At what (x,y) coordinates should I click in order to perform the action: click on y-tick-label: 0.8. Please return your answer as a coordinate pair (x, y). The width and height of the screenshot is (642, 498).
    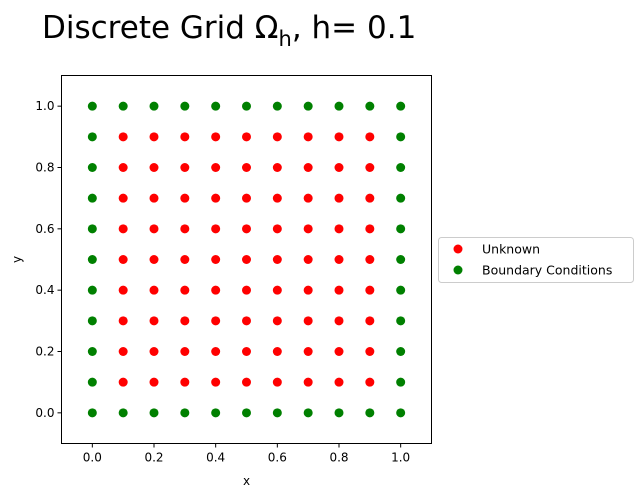
    Looking at the image, I should click on (44, 168).